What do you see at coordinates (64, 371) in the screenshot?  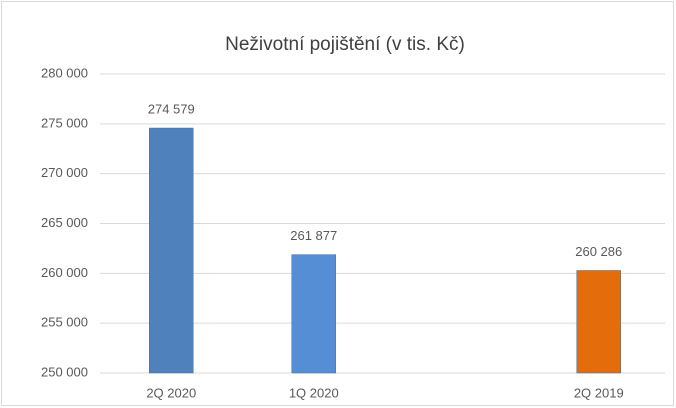 I see `y-tick-label: 250 000` at bounding box center [64, 371].